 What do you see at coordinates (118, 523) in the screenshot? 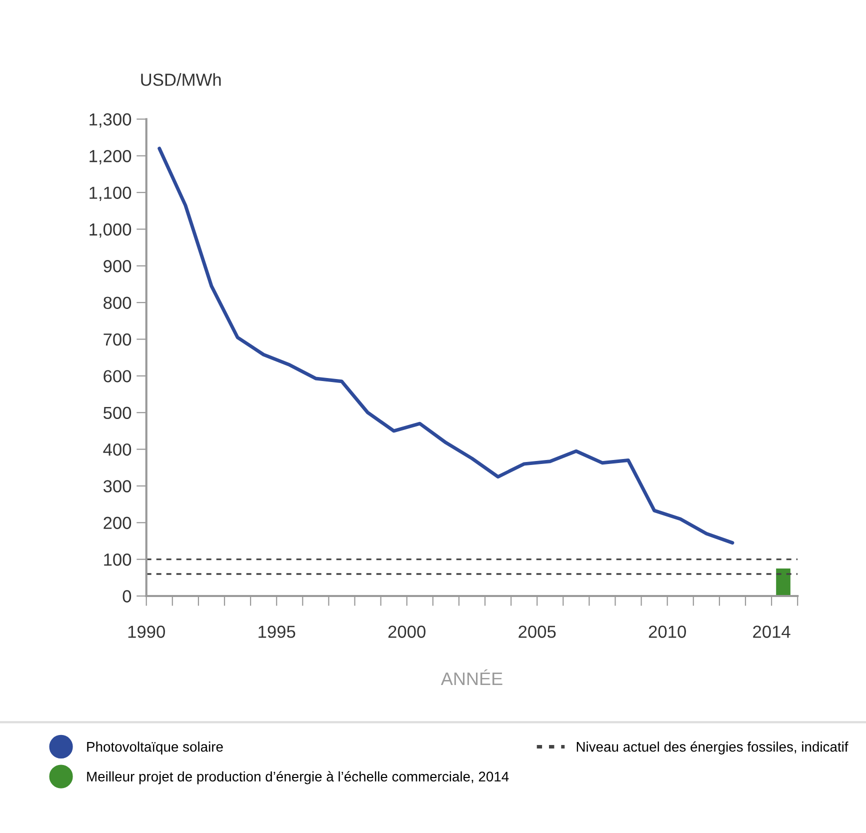
I see `y-tick-label: 200` at bounding box center [118, 523].